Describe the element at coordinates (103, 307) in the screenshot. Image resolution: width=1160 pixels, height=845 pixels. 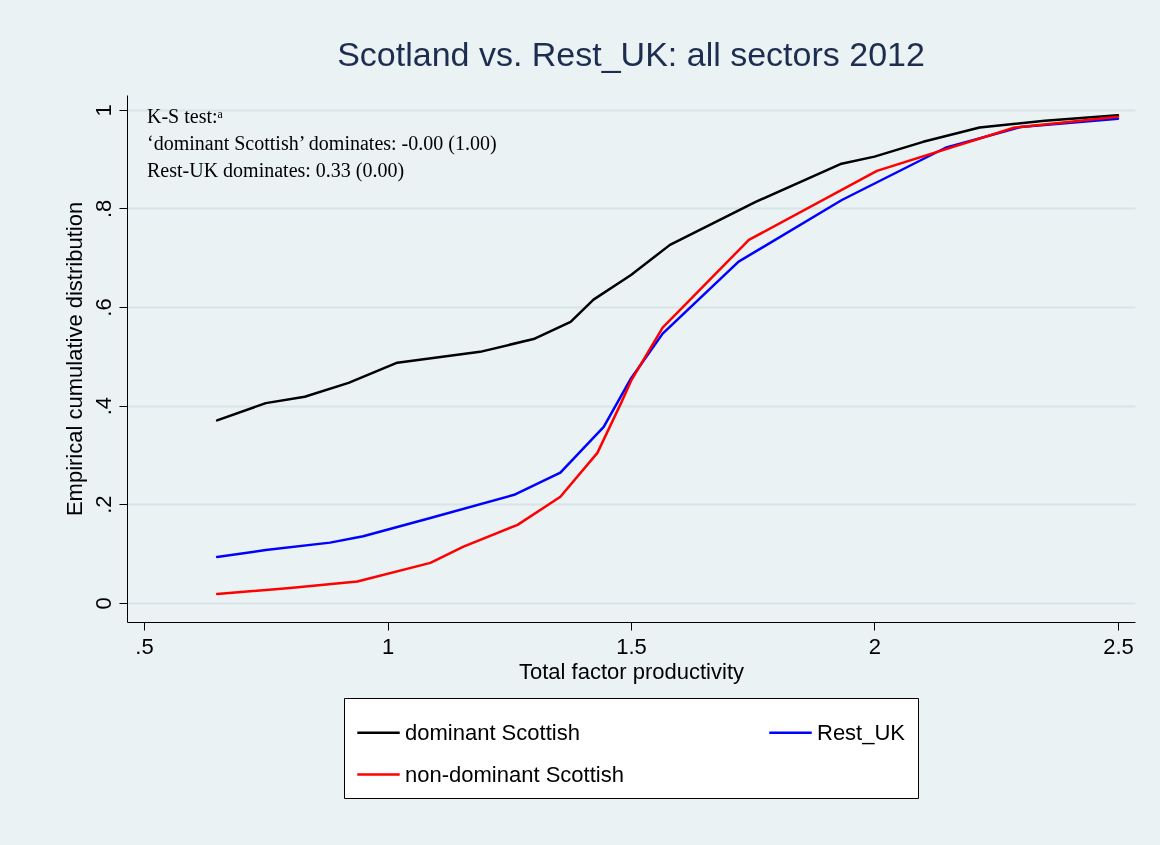
I see `y-tick-label: .6` at that location.